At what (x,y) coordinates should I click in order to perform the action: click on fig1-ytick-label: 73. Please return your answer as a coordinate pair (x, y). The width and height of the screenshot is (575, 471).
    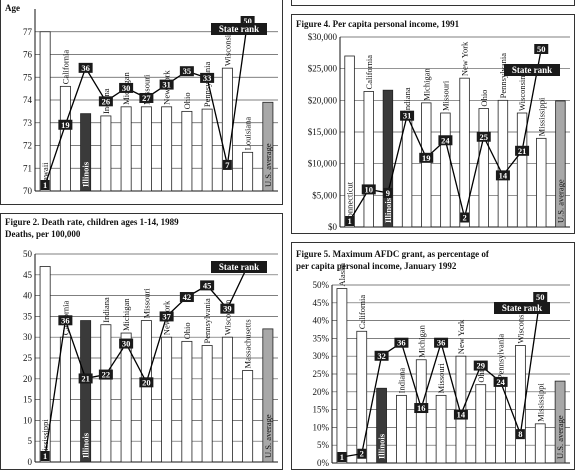
    Looking at the image, I should click on (28, 123).